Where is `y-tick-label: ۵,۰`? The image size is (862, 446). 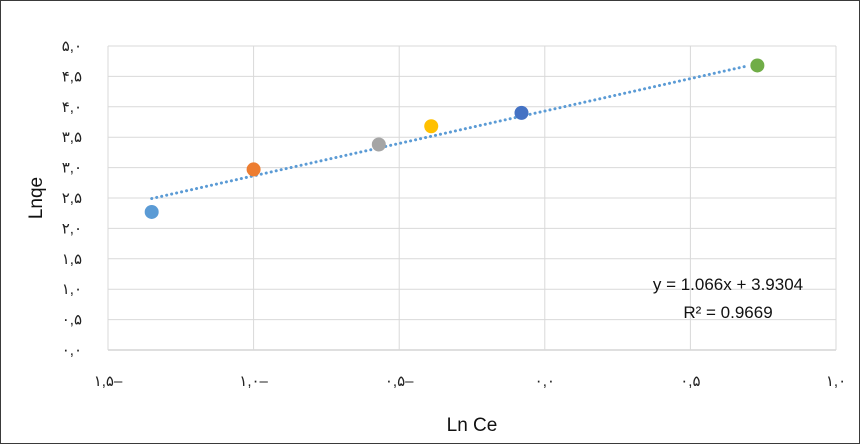 y-tick-label: ۵,۰ is located at coordinates (72, 46).